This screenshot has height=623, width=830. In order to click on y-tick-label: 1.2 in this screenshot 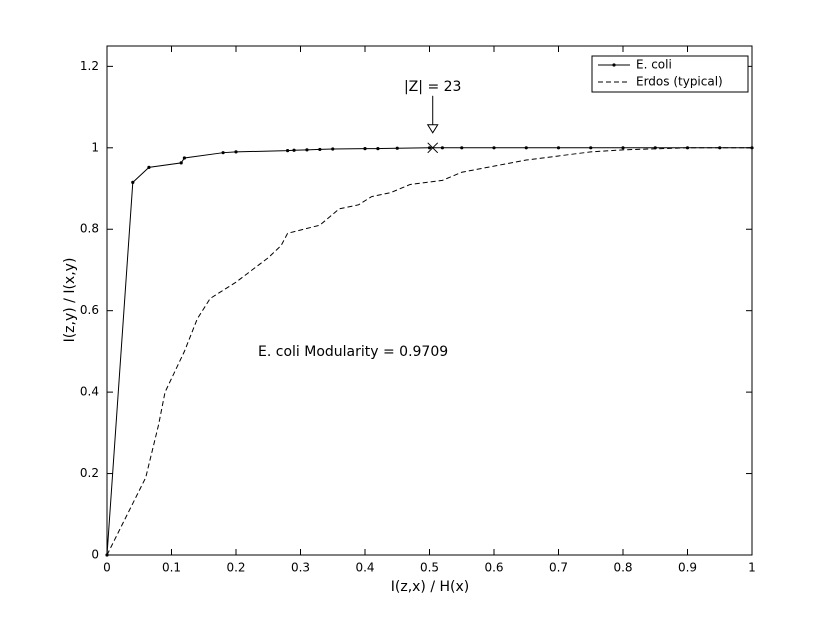, I will do `click(89, 66)`.